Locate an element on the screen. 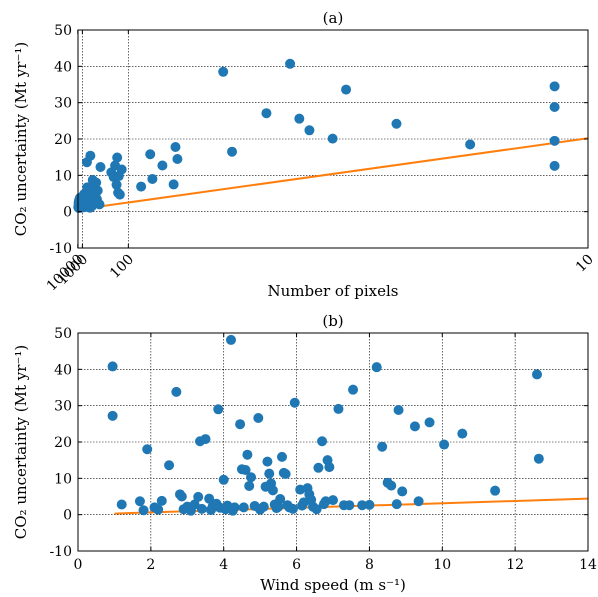 This screenshot has width=598, height=597. y-tick-label: 20 is located at coordinates (63, 140).